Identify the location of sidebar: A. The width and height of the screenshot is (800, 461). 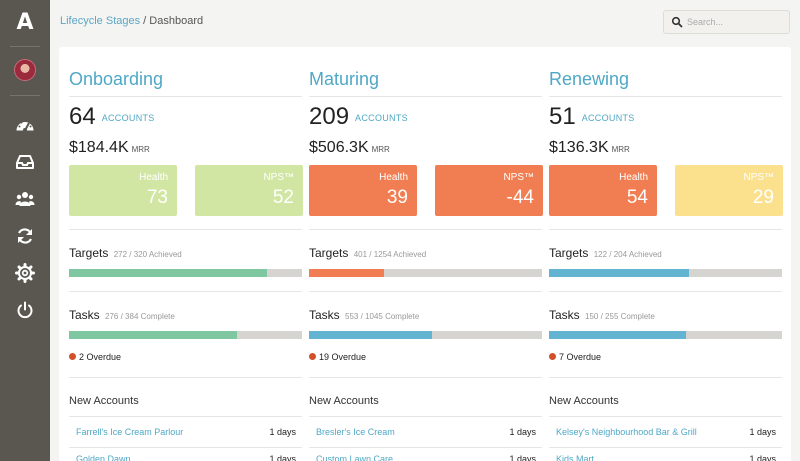
(25, 230).